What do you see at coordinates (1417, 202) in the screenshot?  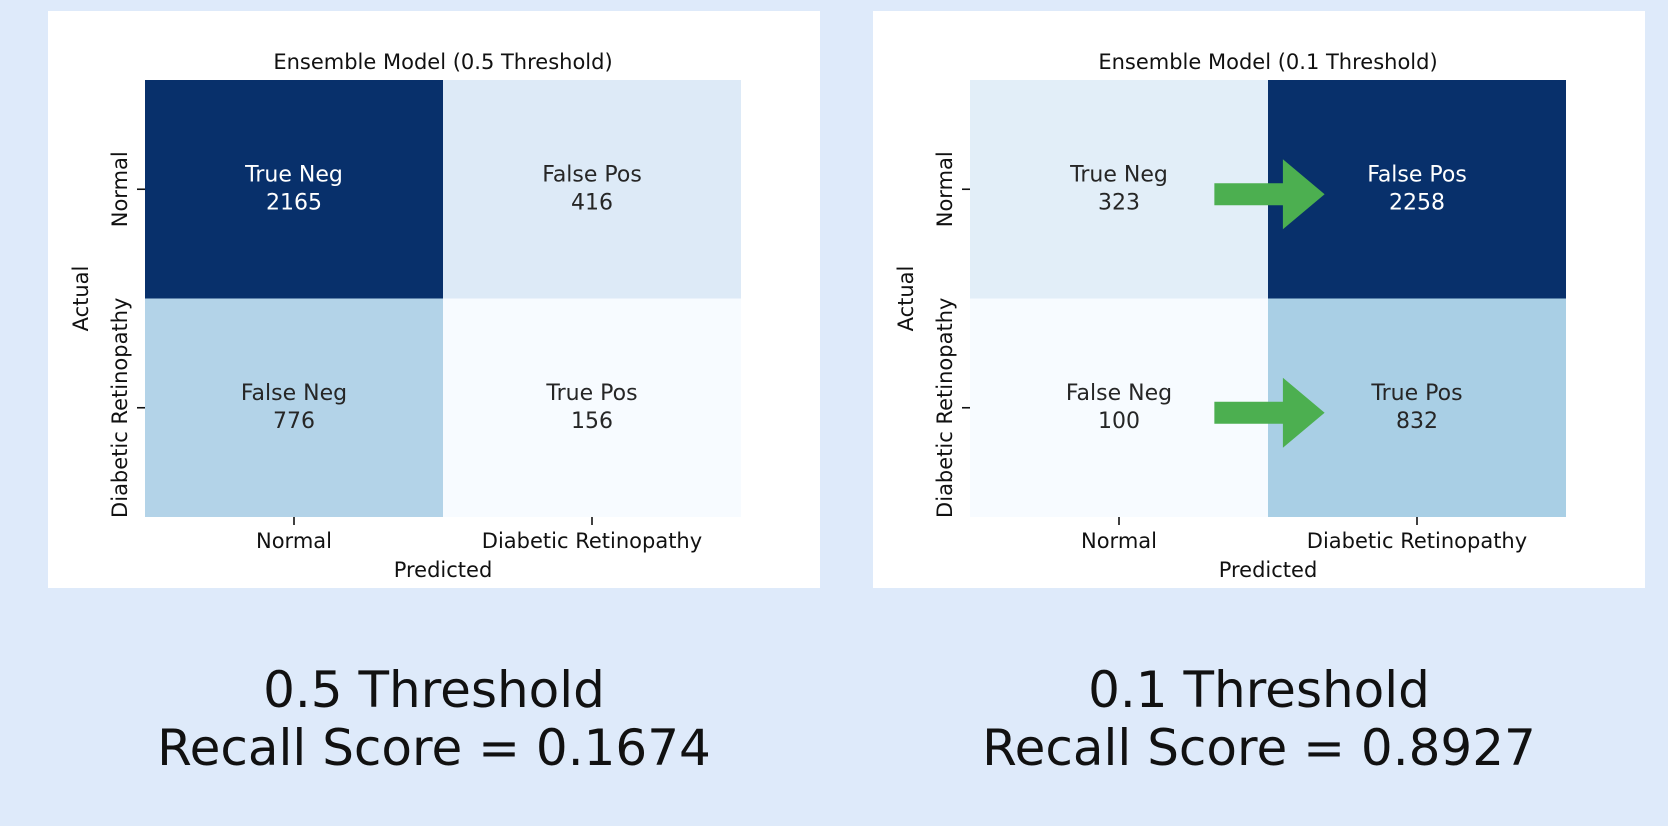 I see `cell-value: 2258` at bounding box center [1417, 202].